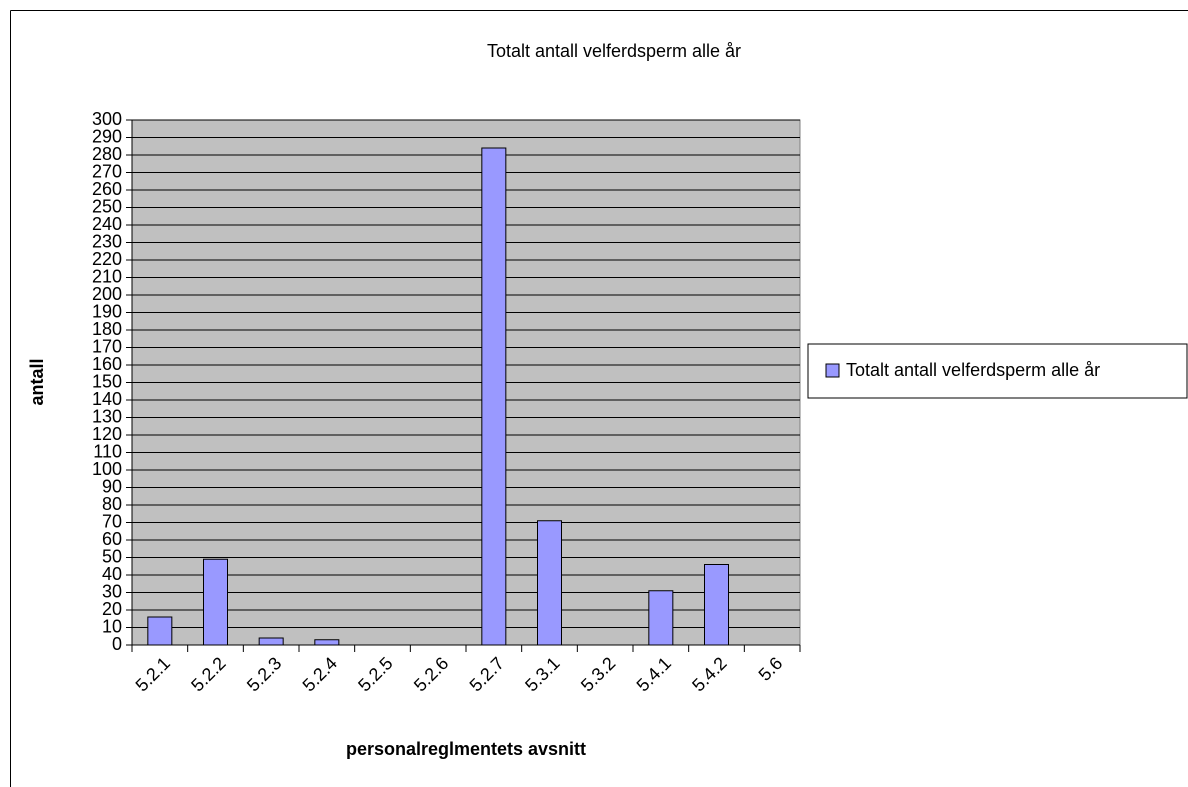  What do you see at coordinates (107, 434) in the screenshot?
I see `y-tick-label: 120` at bounding box center [107, 434].